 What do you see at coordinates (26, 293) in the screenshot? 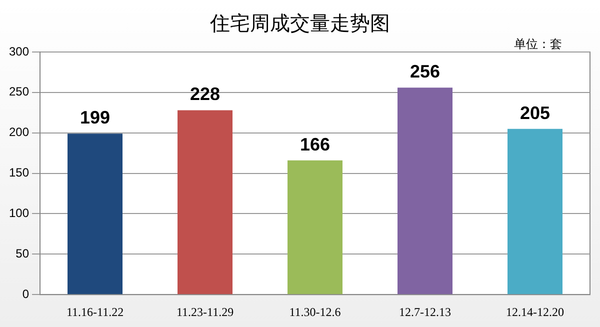
I see `y-tick-label: 0` at bounding box center [26, 293].